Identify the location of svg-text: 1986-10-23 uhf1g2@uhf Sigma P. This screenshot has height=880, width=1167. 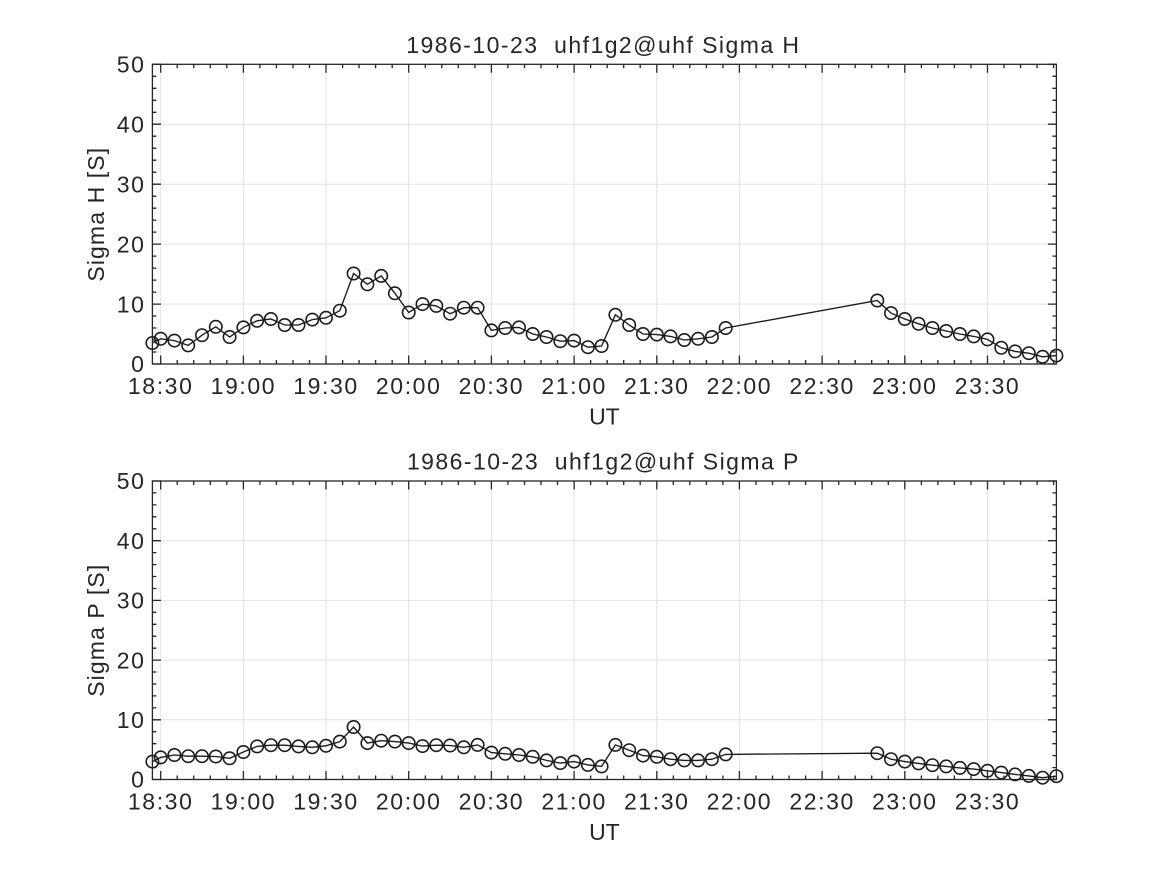
(603, 462).